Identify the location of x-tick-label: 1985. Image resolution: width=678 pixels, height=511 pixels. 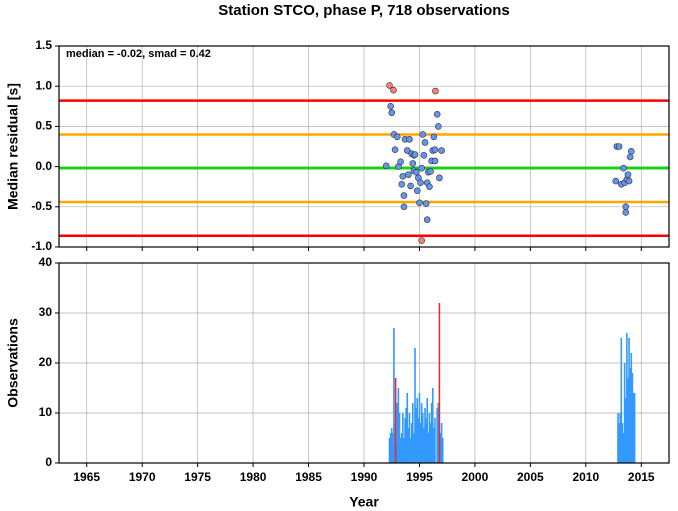
(308, 477).